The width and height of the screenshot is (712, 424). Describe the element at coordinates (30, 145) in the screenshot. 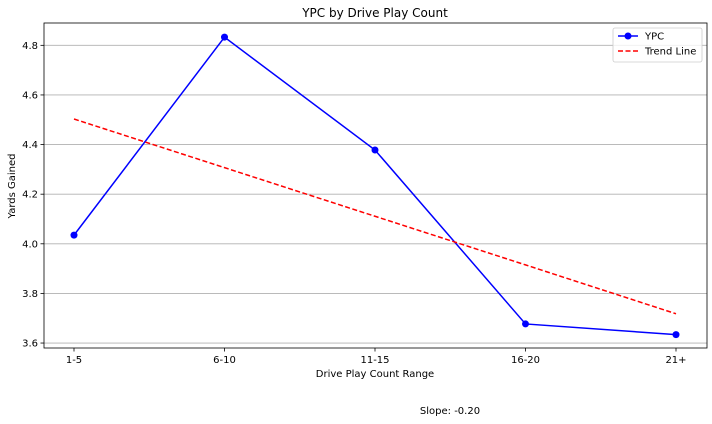

I see `y-tick-label-4: 4.4` at that location.